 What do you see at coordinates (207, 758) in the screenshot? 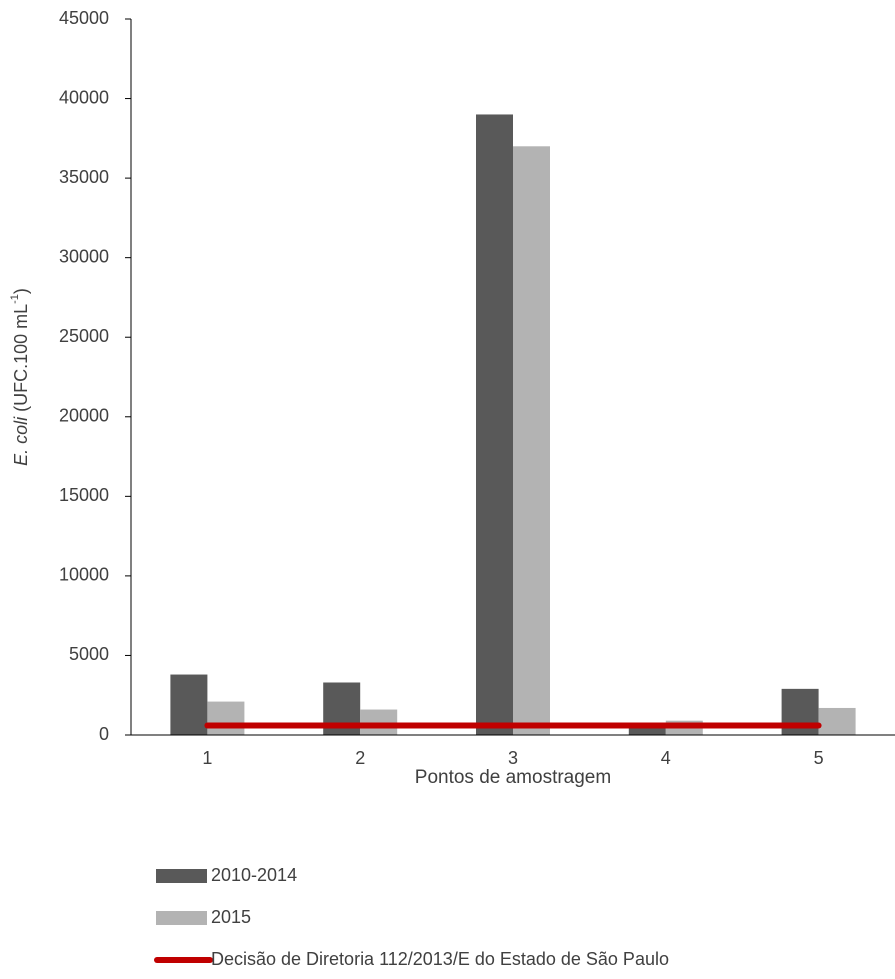
I see `x-tick-label: 1` at bounding box center [207, 758].